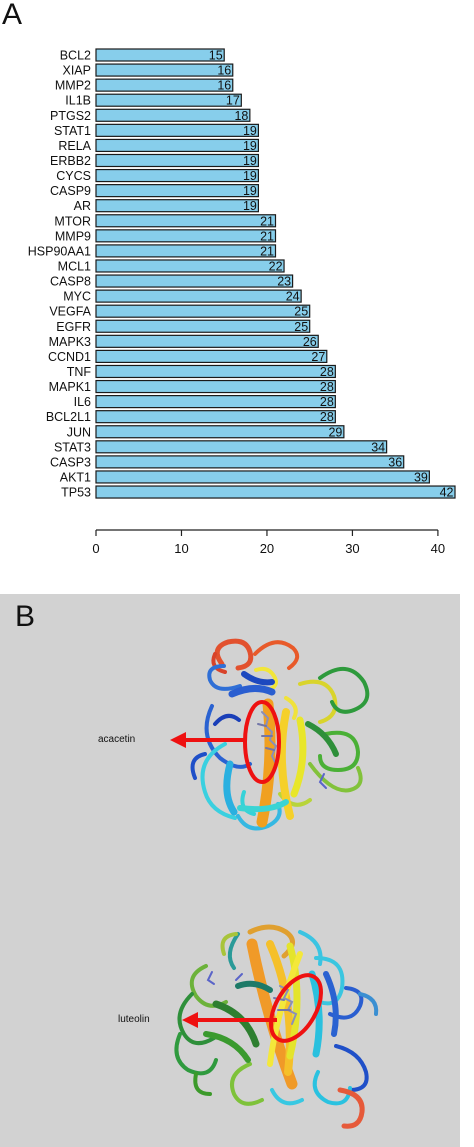 This screenshot has height=1147, width=474. I want to click on bar-rela, so click(177, 145).